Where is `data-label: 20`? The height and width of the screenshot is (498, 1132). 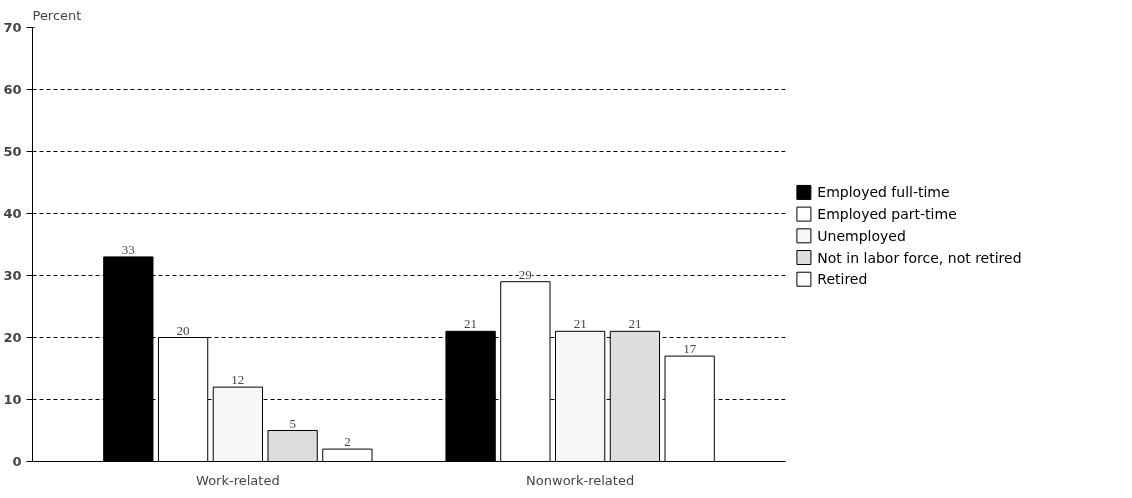 data-label: 20 is located at coordinates (183, 330).